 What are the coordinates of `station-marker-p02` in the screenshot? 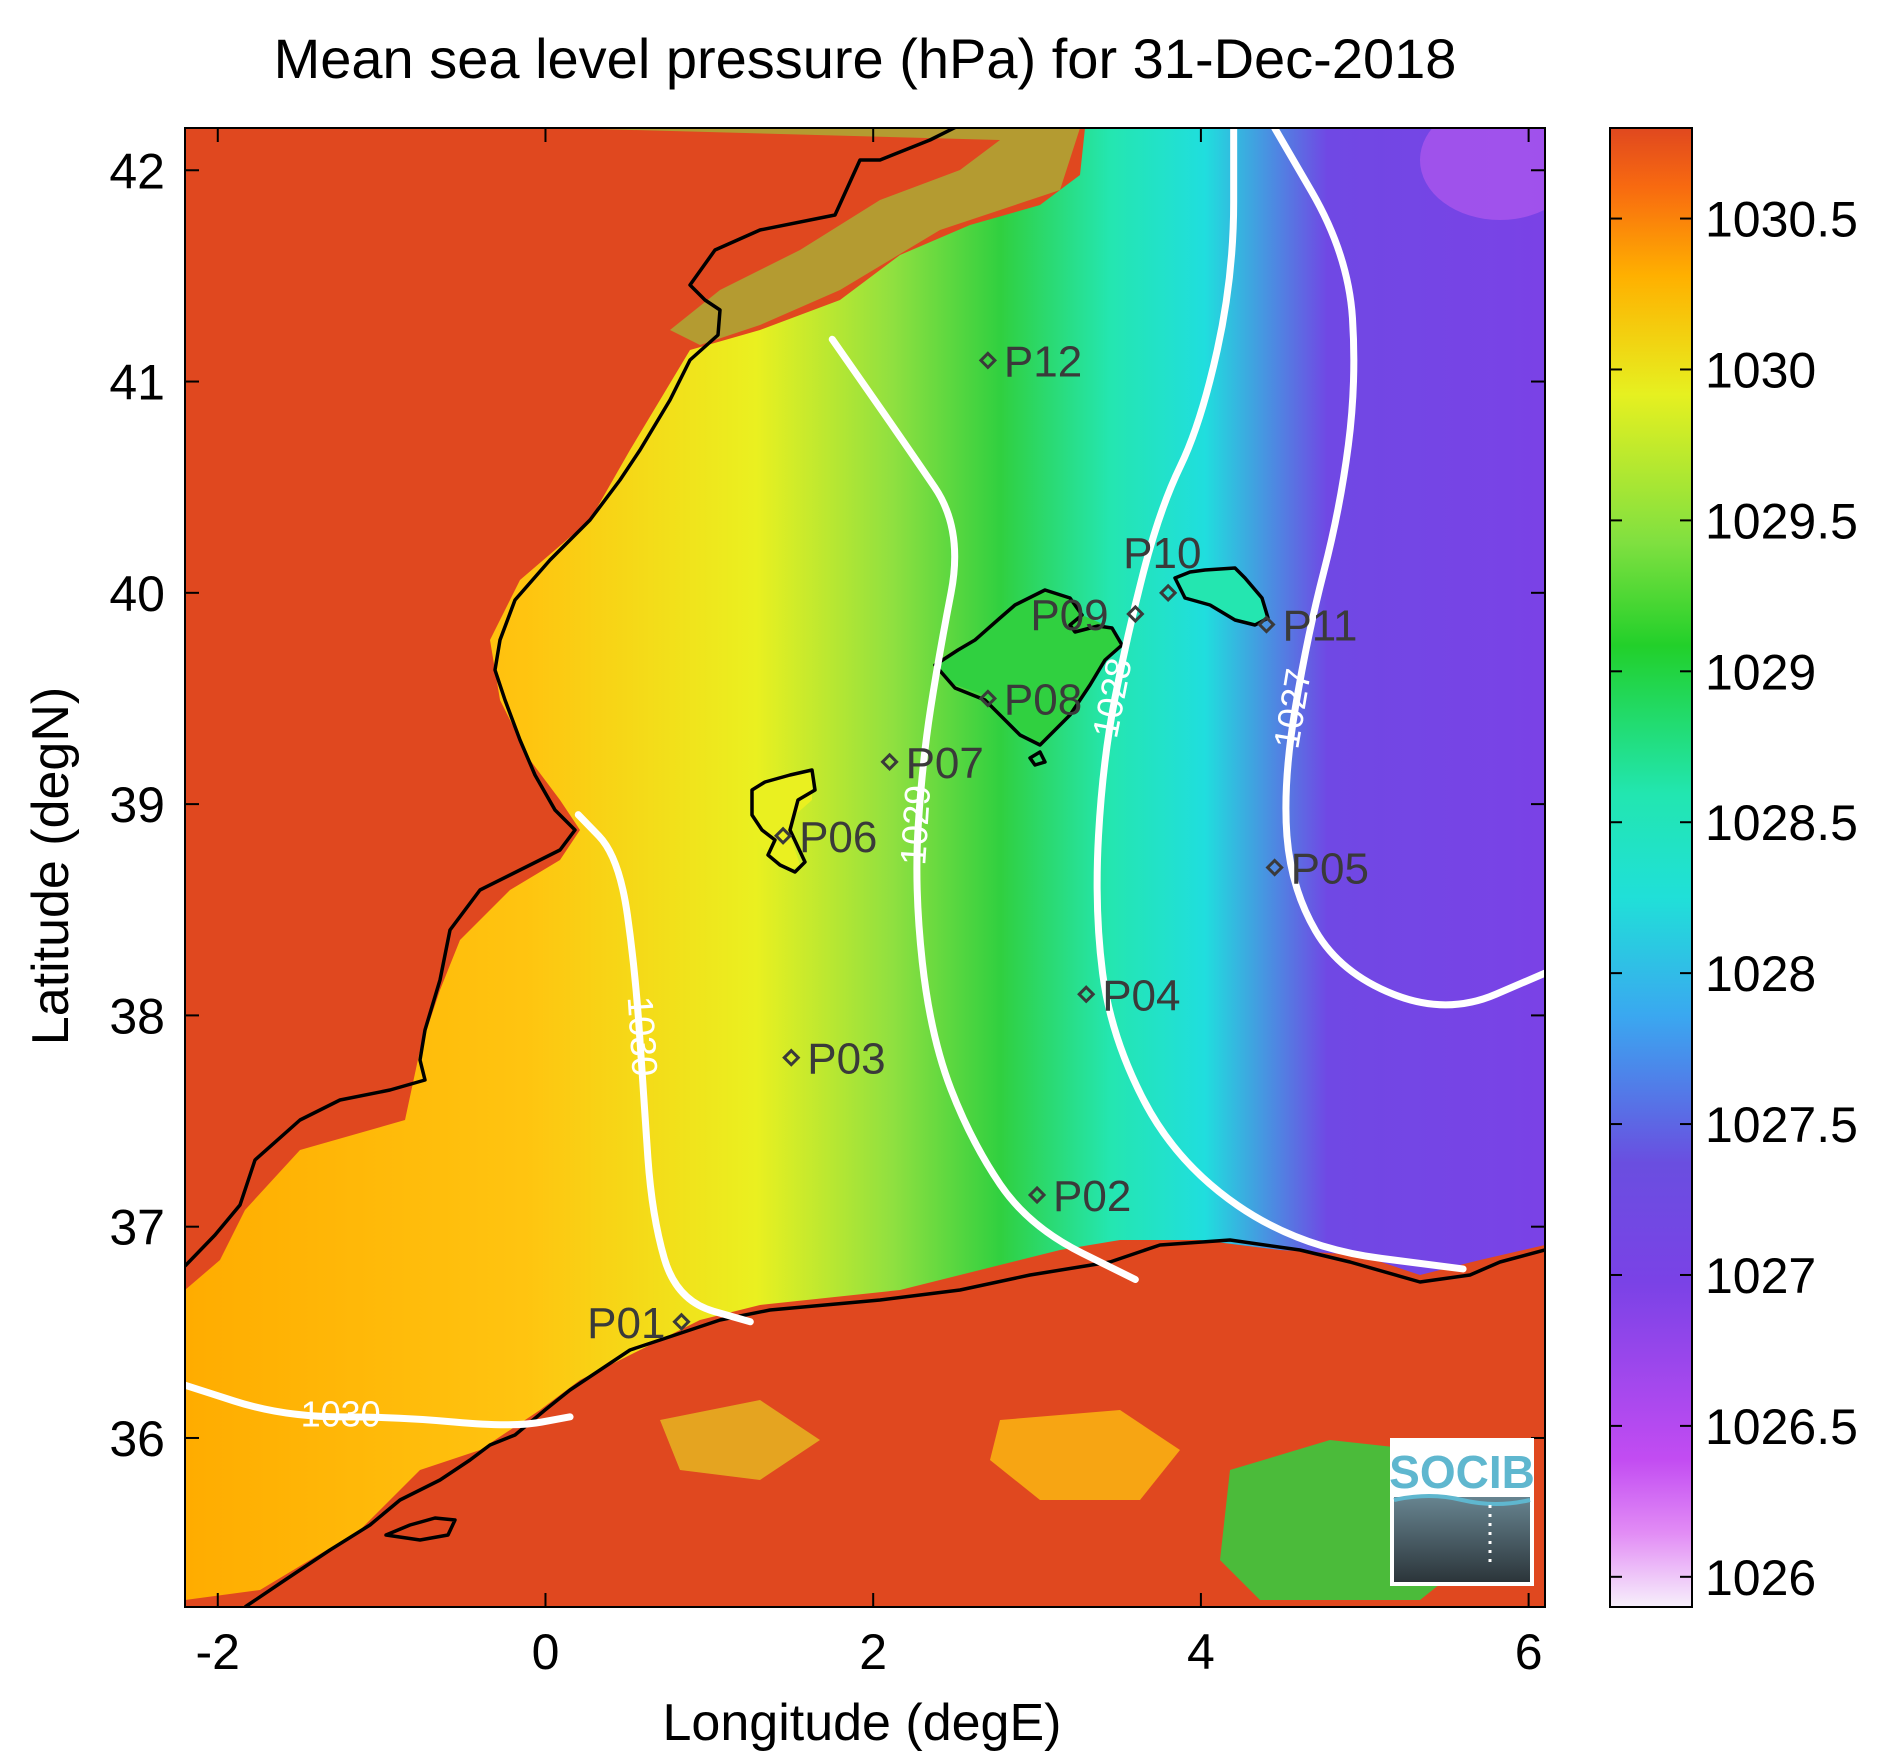 It's located at (1037, 1195).